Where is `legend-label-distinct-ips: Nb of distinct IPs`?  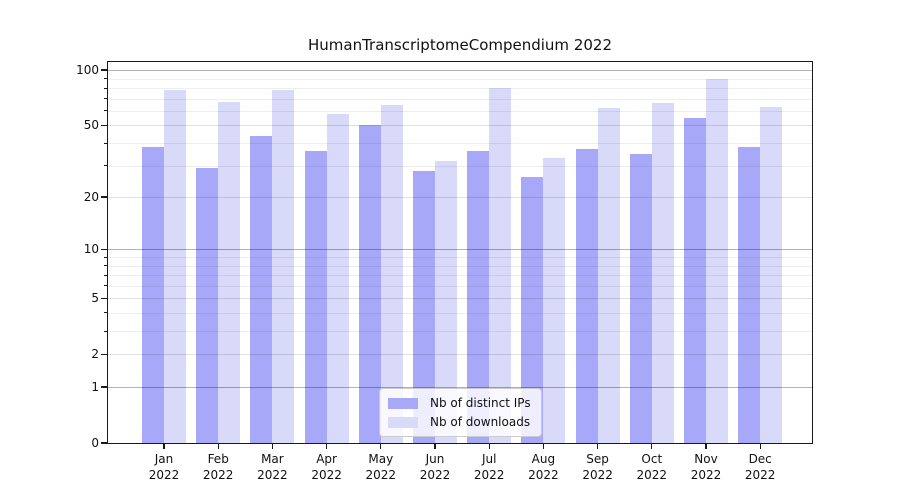
legend-label-distinct-ips: Nb of distinct IPs is located at coordinates (480, 403).